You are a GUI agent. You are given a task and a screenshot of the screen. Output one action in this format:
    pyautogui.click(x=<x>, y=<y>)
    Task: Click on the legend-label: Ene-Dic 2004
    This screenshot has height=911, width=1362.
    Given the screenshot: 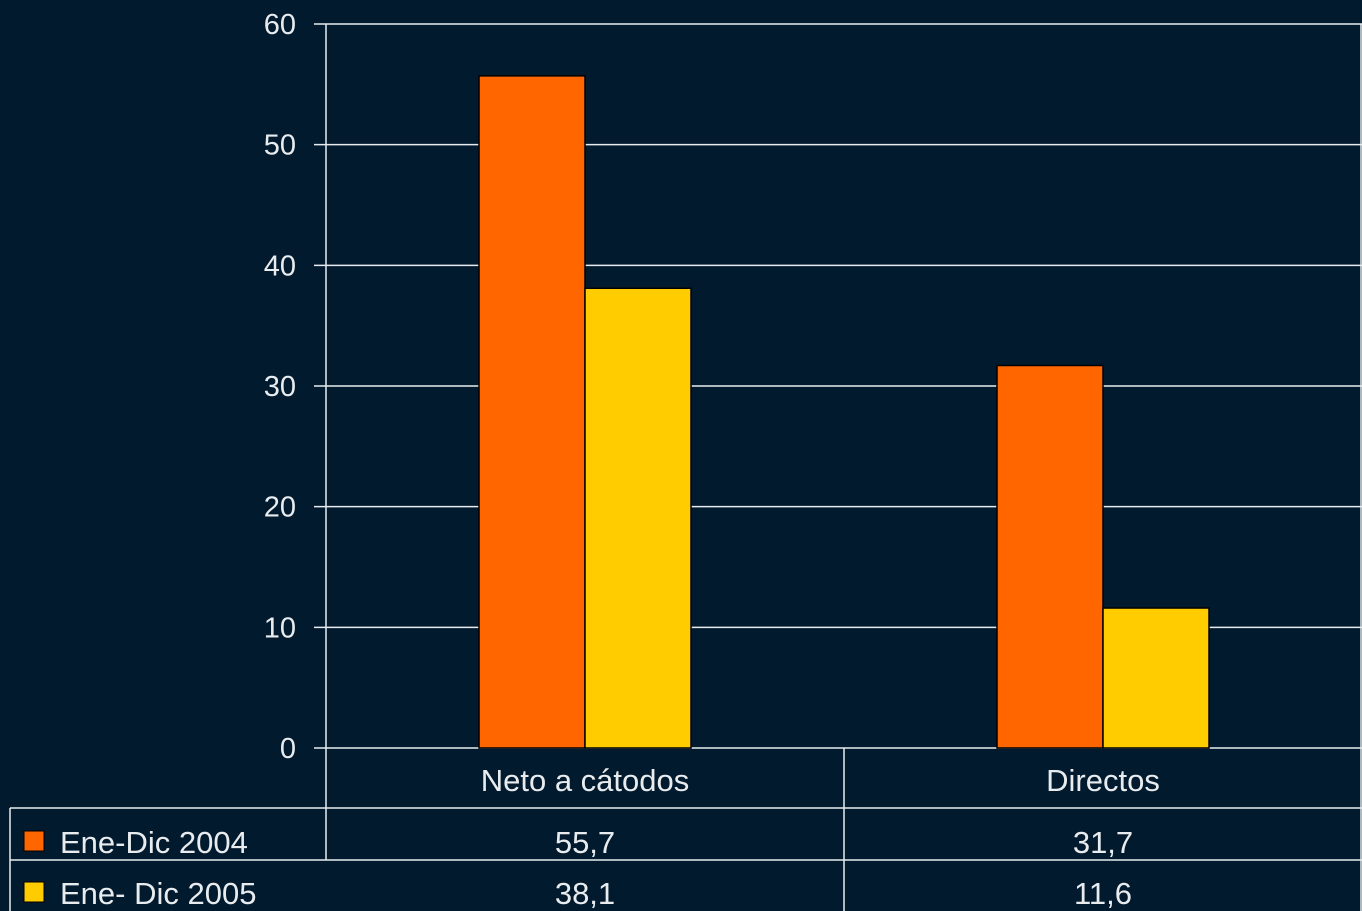 What is the action you would take?
    pyautogui.click(x=154, y=842)
    